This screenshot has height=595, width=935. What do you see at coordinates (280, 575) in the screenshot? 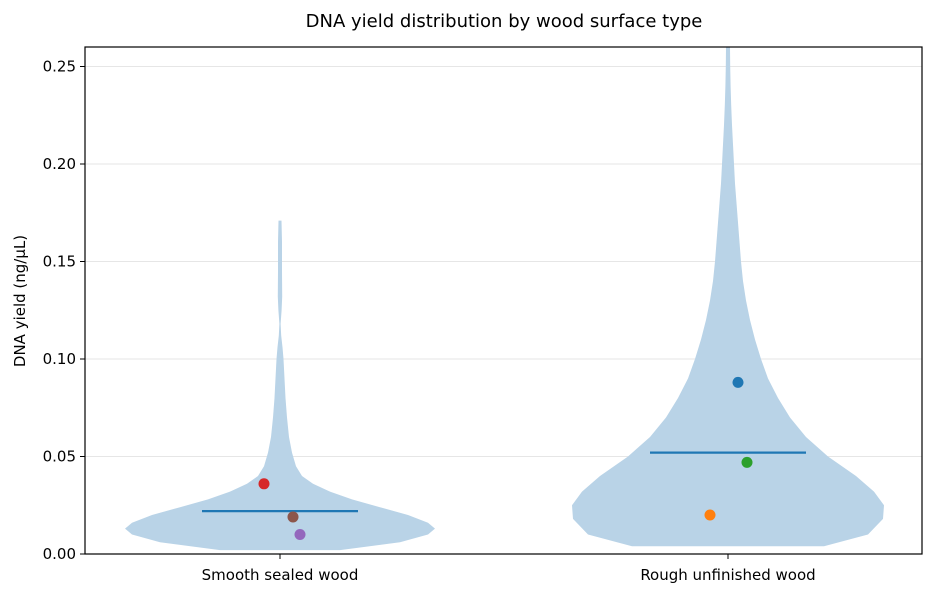
I see `x-tick-label: Smooth sealed wood` at bounding box center [280, 575].